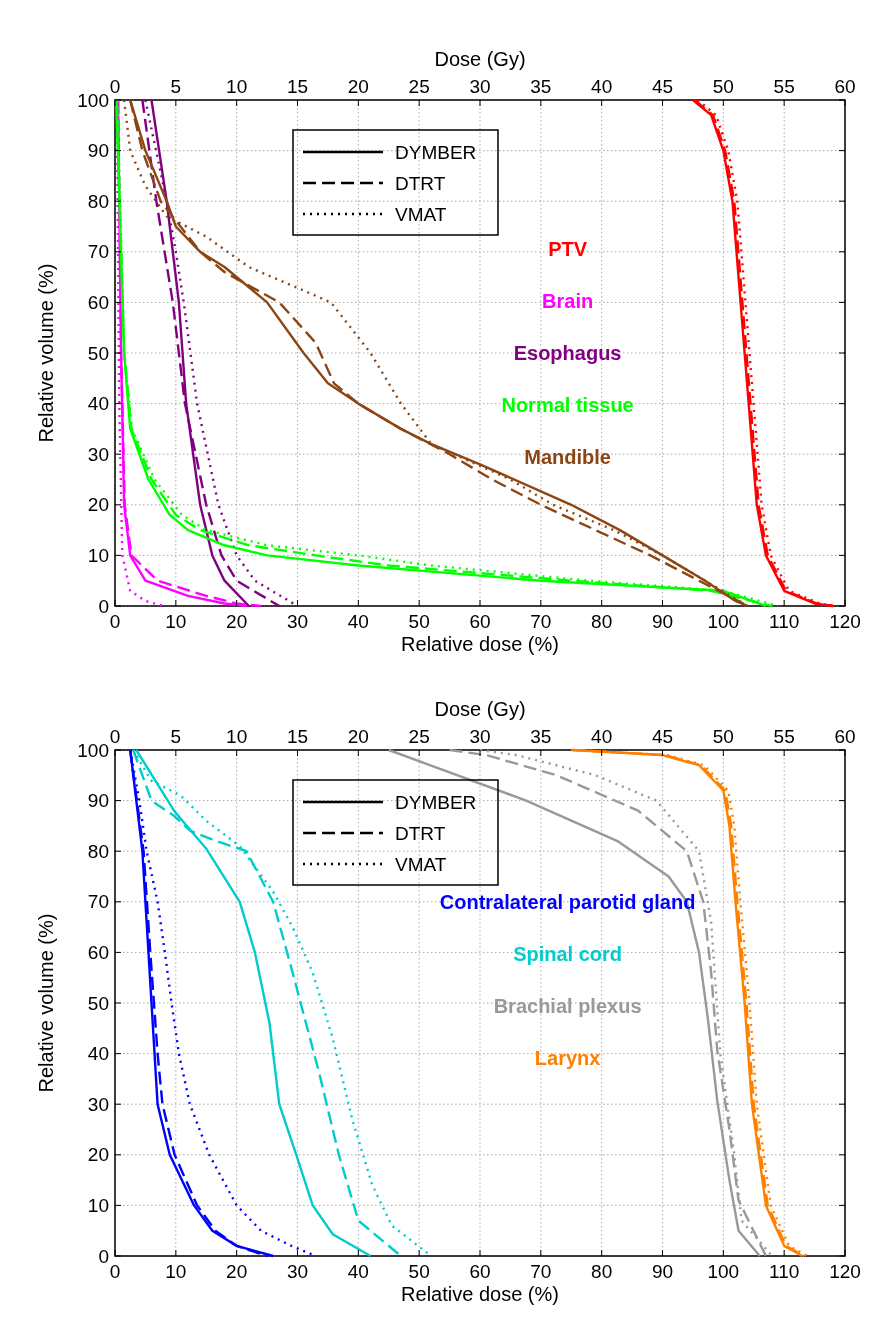  I want to click on text: Normal tissue, so click(567, 405).